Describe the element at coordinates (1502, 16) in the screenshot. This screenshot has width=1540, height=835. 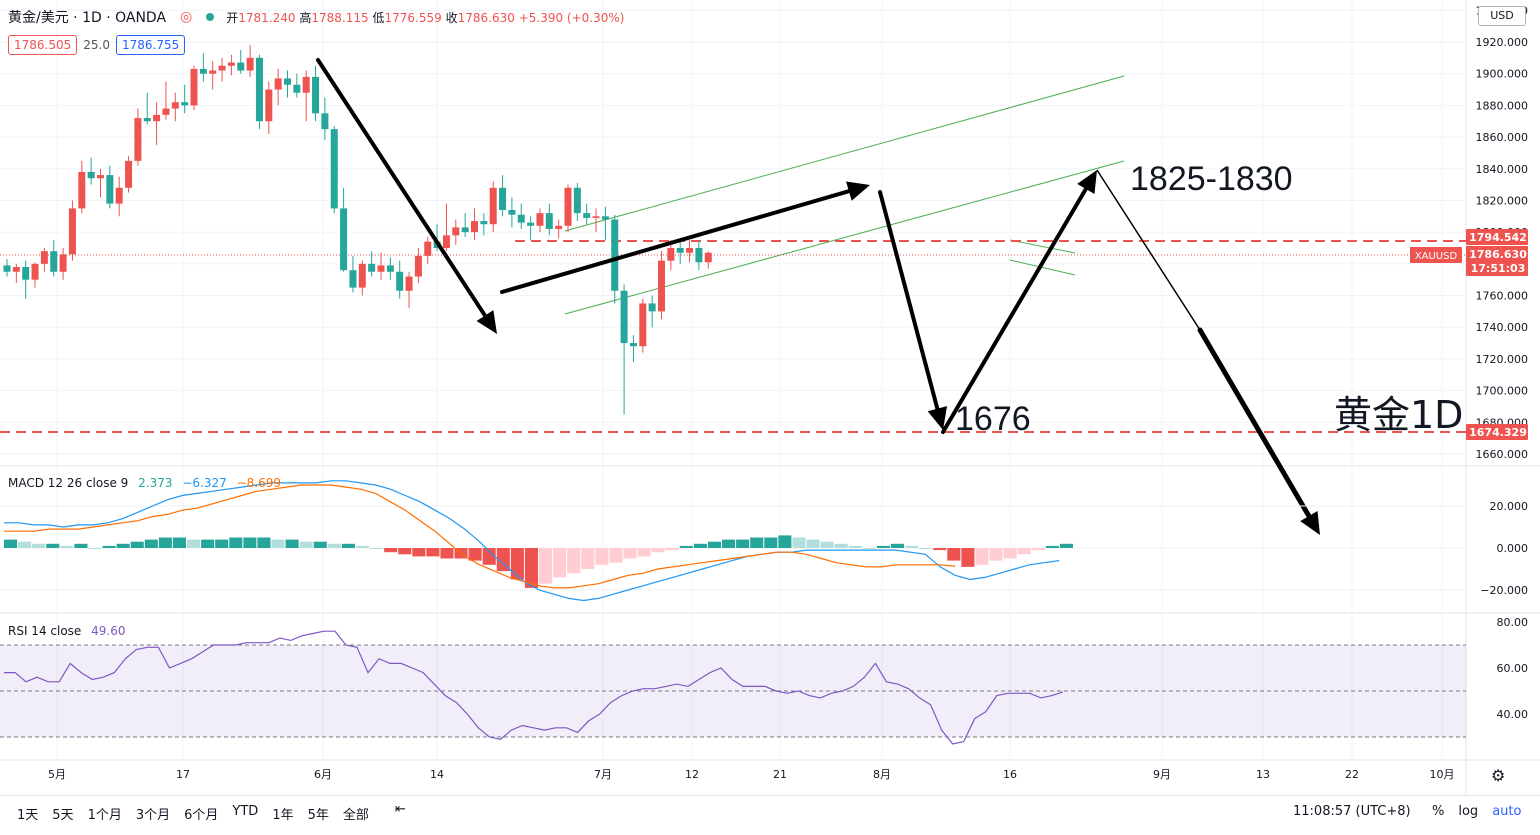
I see `currency-selector: USD` at that location.